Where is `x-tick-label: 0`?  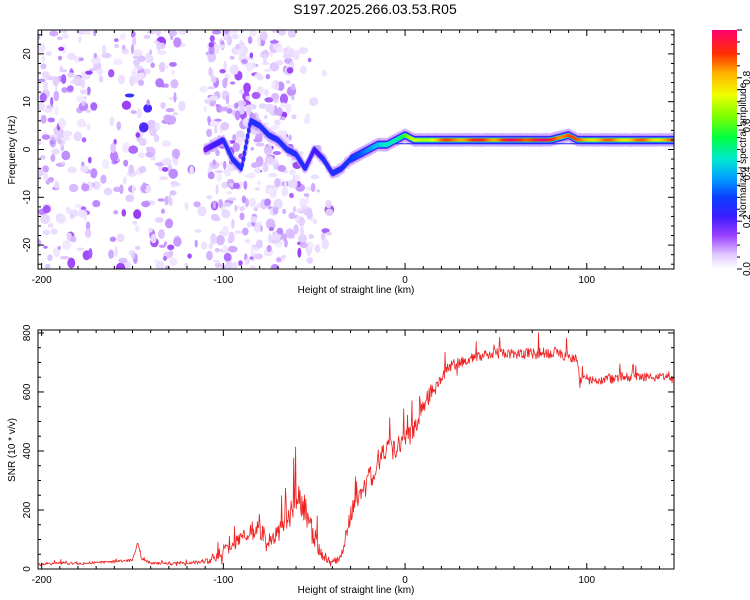
x-tick-label: 0 is located at coordinates (405, 280).